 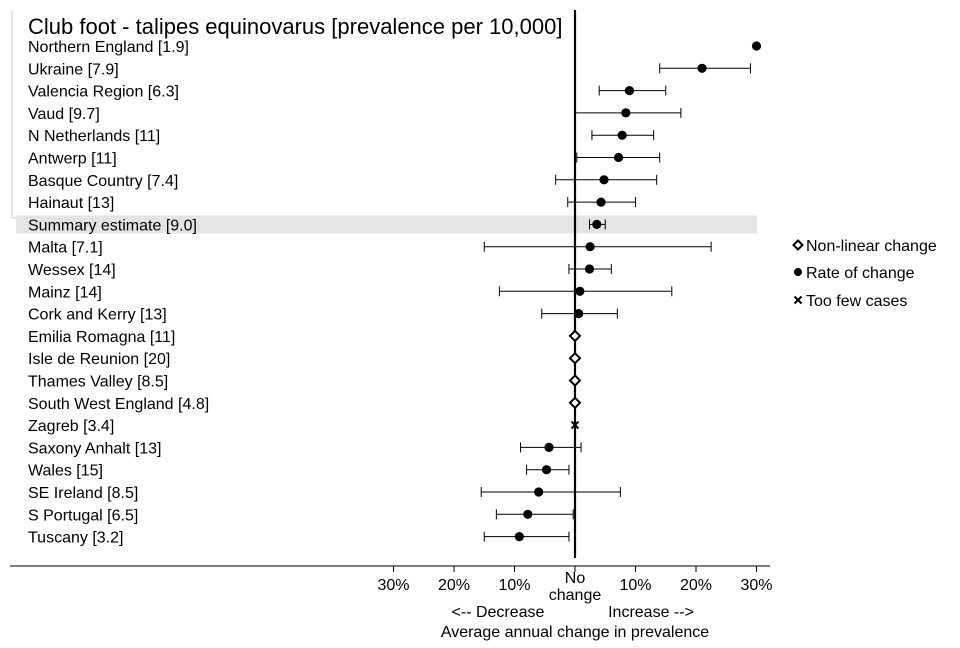 I want to click on no-change-label-bottom: change, so click(x=575, y=595).